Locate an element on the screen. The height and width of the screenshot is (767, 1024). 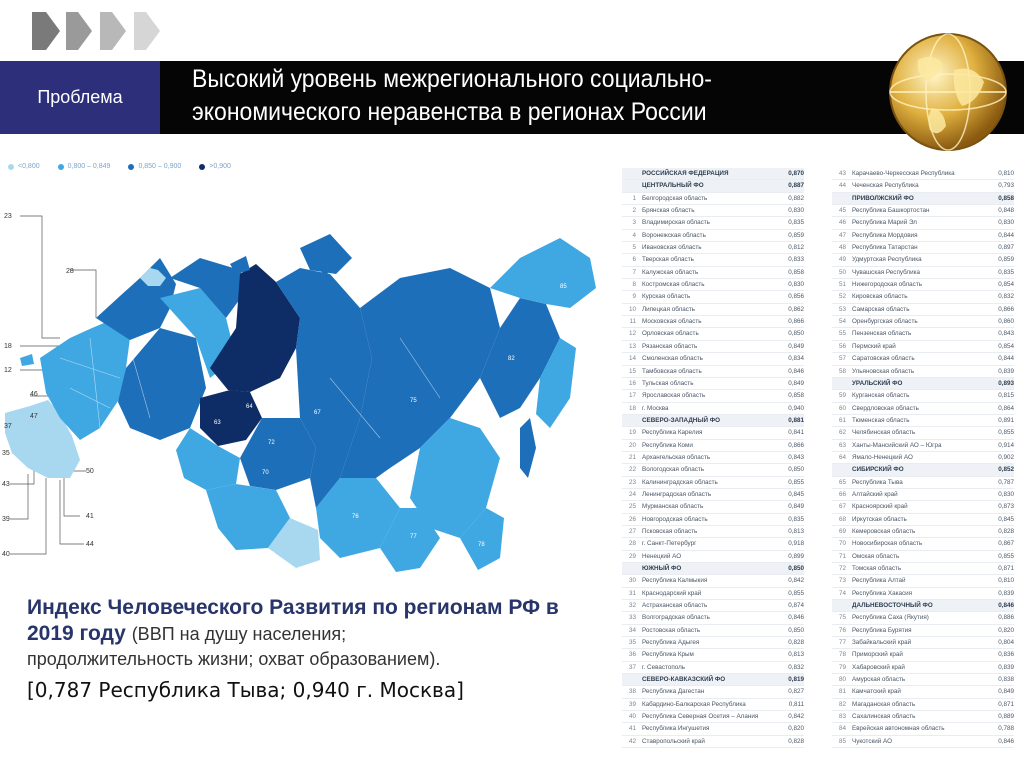
region-name: Челябинская область is located at coordinates (884, 433).